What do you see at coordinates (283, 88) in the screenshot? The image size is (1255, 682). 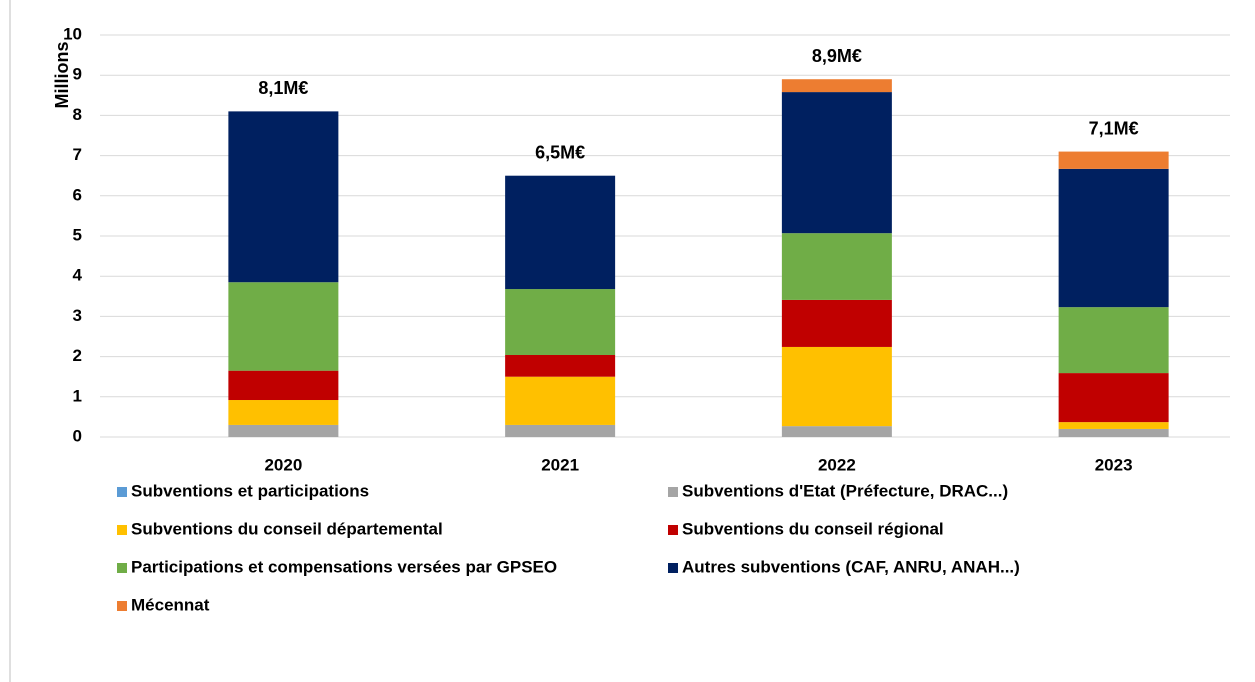 I see `total-label: 8,1M€` at bounding box center [283, 88].